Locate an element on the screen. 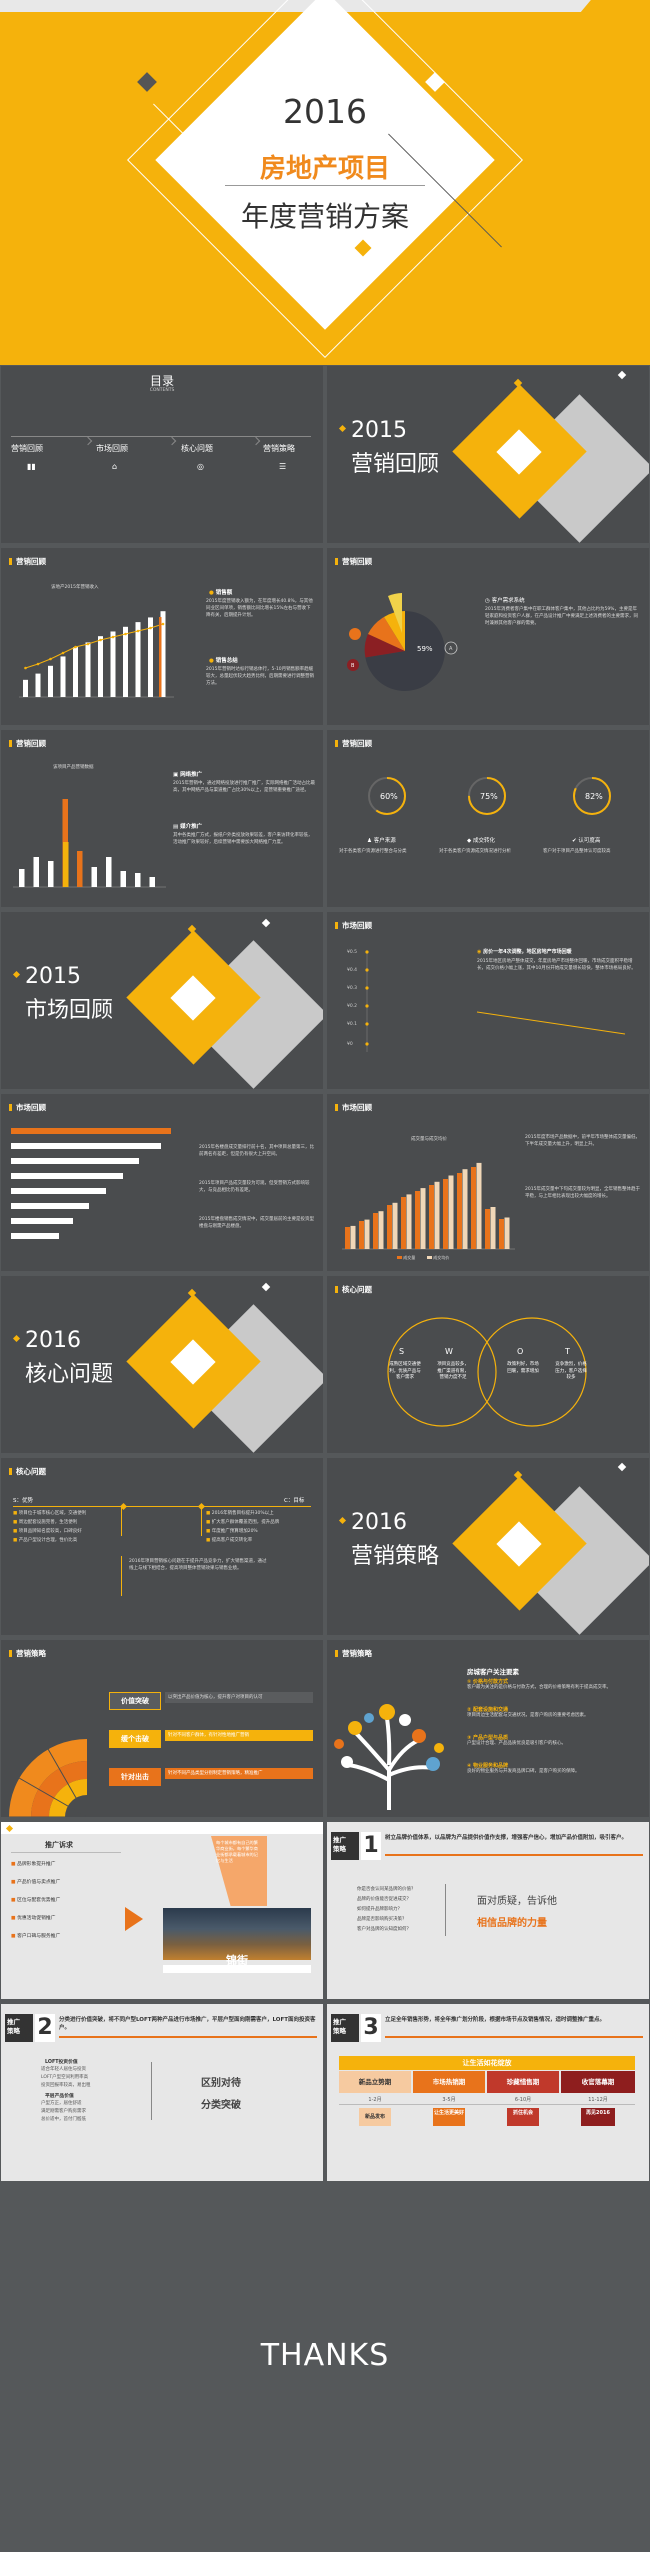 This screenshot has width=650, height=2552. ring-text: 客户对于项目产品整体认可度较高 is located at coordinates (577, 851).